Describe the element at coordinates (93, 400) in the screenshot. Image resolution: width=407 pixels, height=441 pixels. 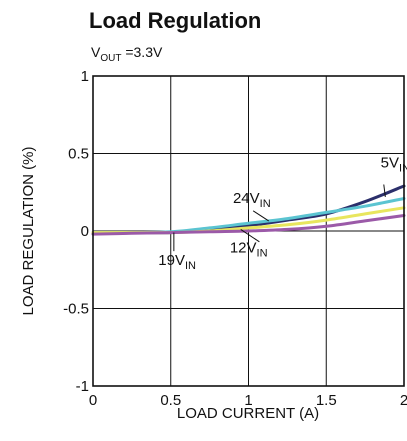
I see `x-tick-label: 0` at that location.